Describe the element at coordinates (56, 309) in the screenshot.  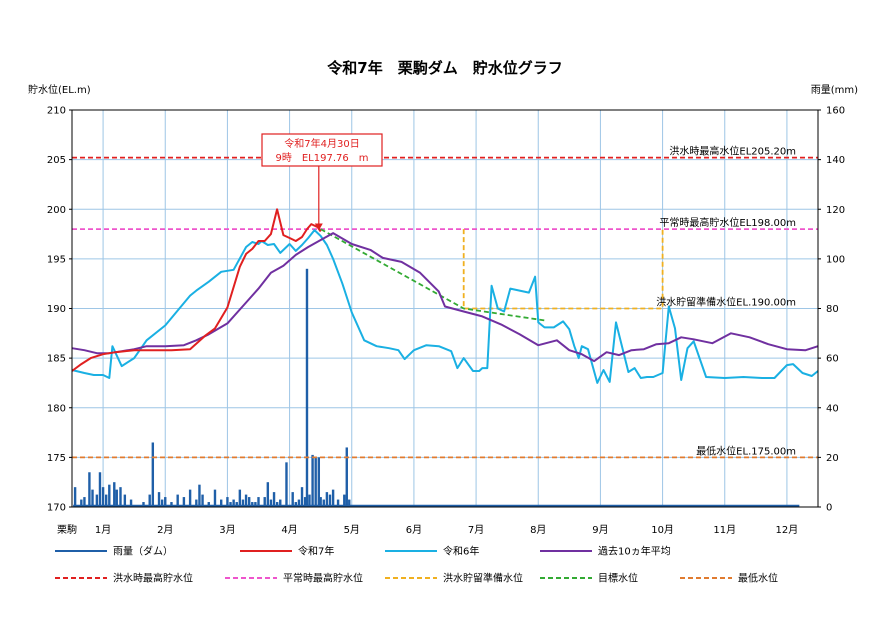
I see `y-tick-label: 190` at that location.